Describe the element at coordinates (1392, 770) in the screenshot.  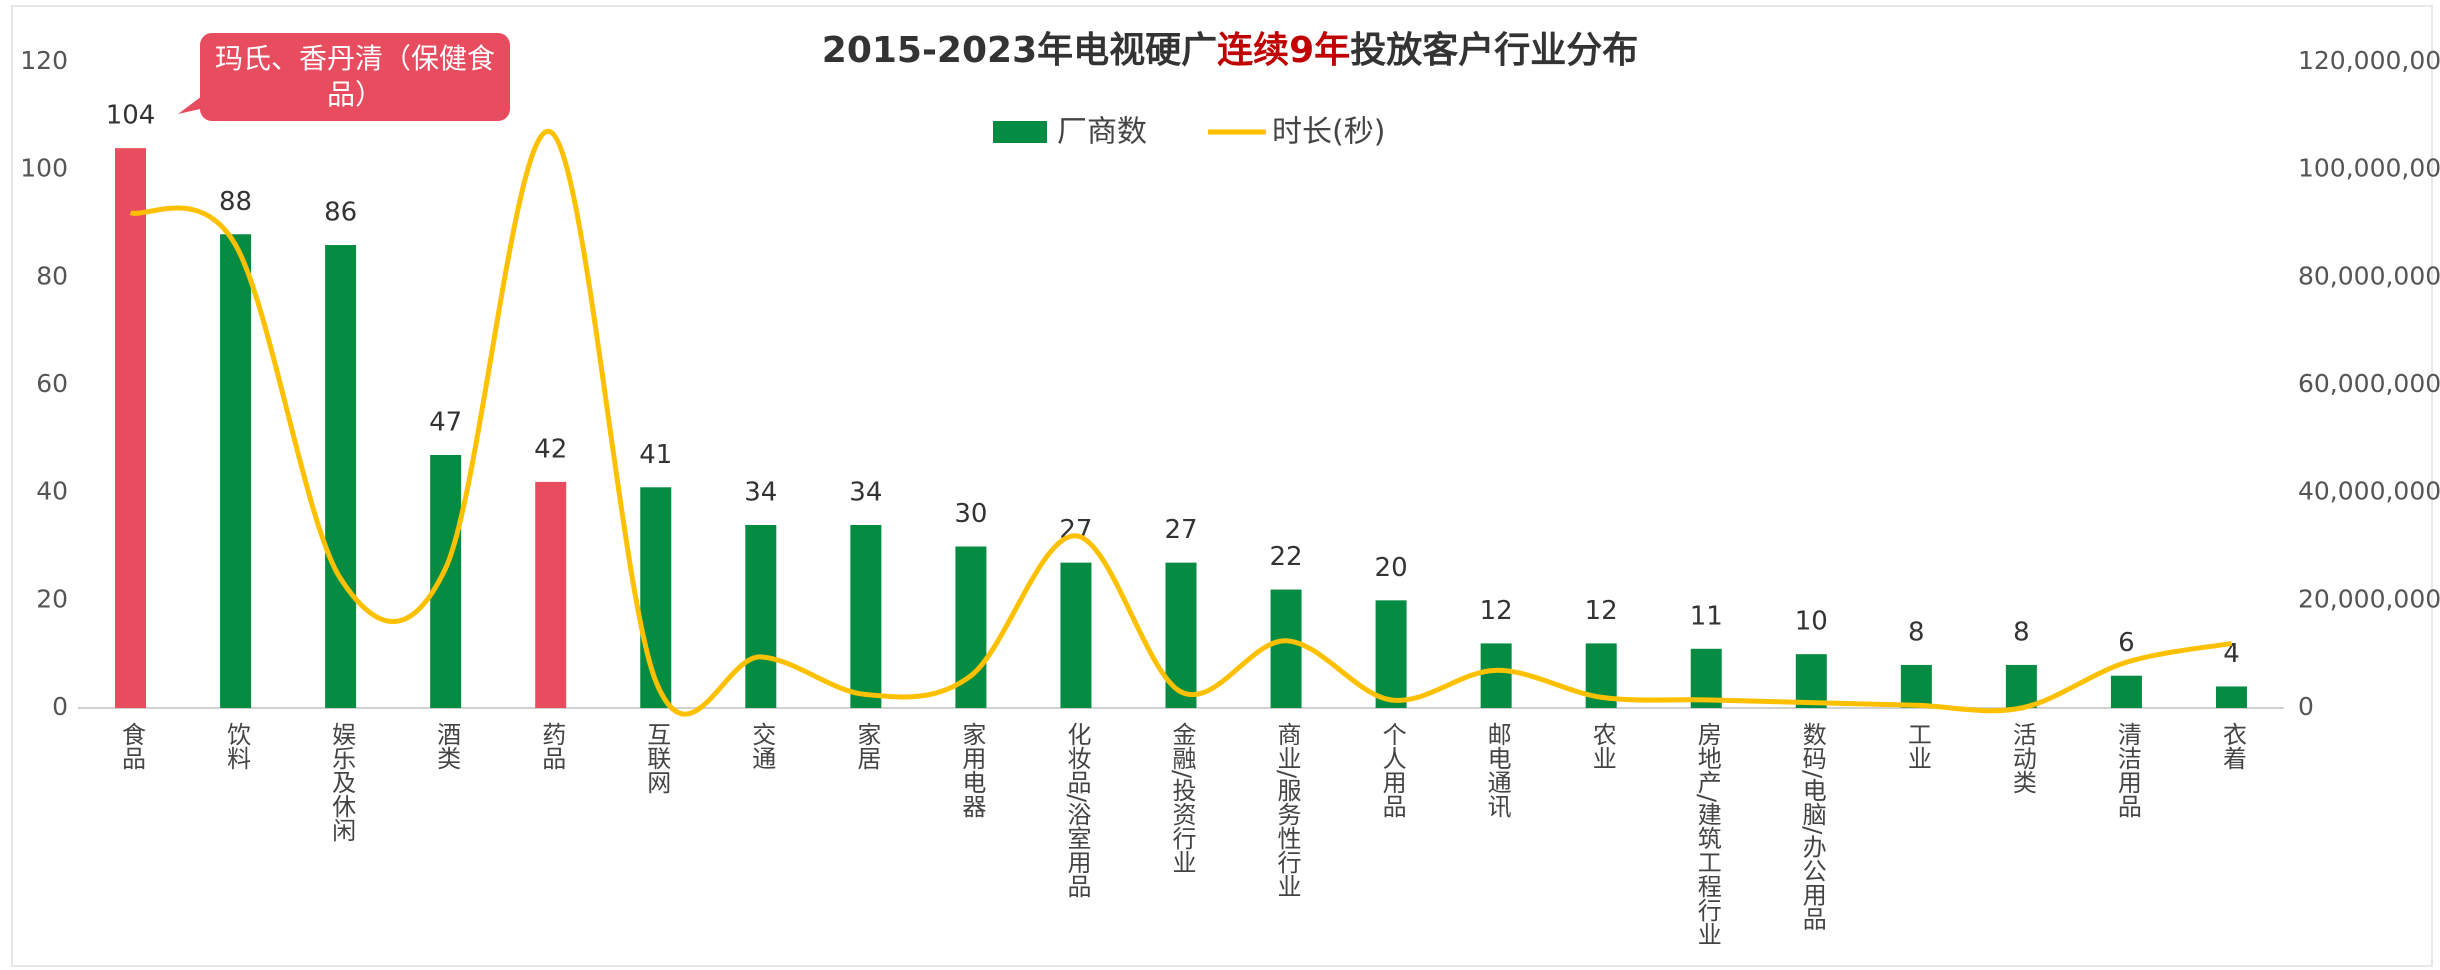
I see `x-tick-label: 个人用品` at that location.